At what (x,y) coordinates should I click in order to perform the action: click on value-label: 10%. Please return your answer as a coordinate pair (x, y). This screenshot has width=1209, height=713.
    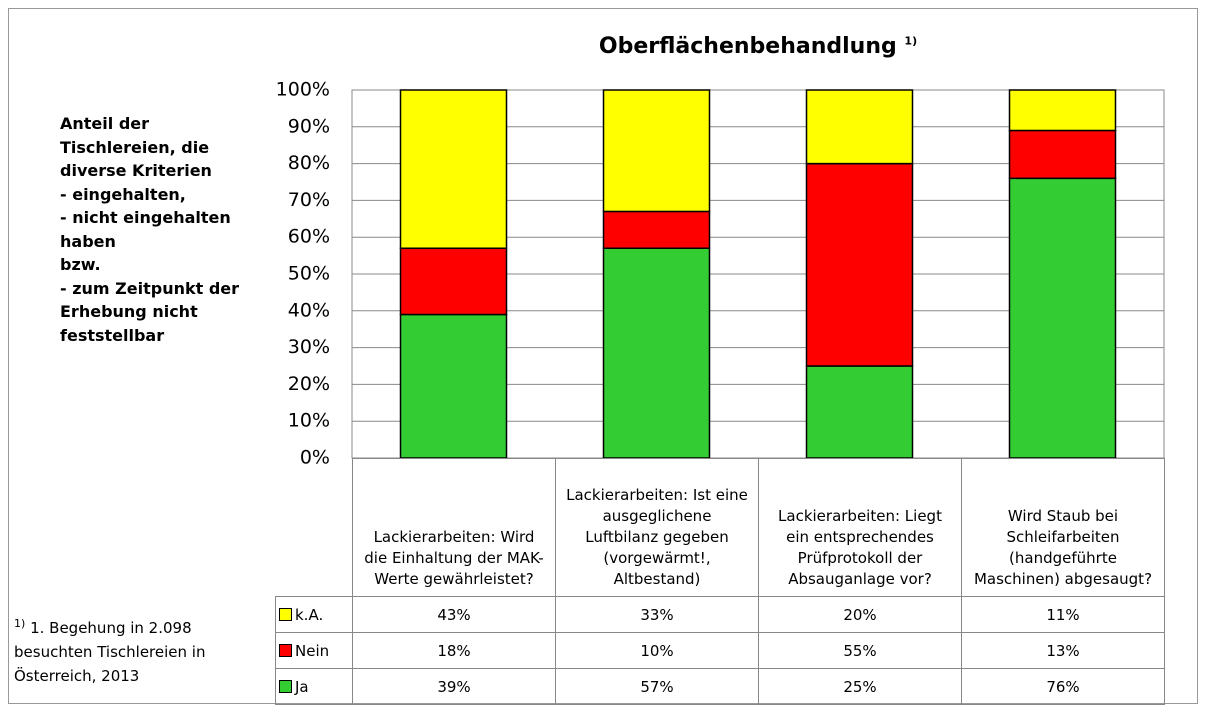
    Looking at the image, I should click on (657, 650).